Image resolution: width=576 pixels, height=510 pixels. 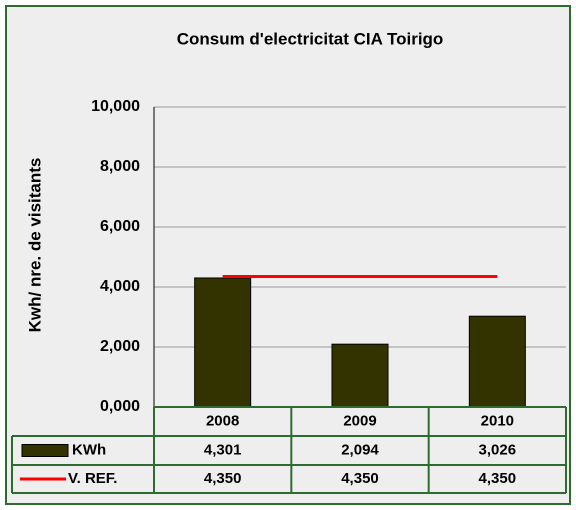 I want to click on y-tick-label: 6,000, so click(x=120, y=226).